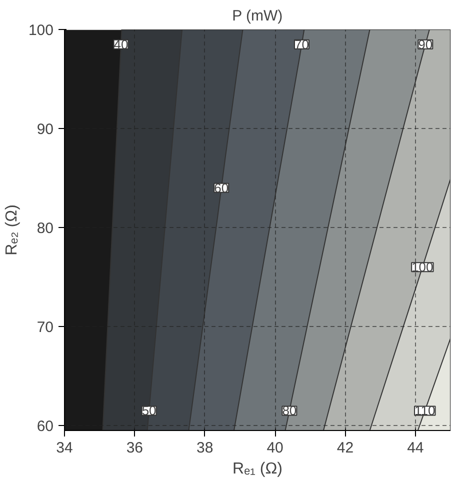 The height and width of the screenshot is (480, 462). What do you see at coordinates (205, 448) in the screenshot?
I see `x-tick-label: 38` at bounding box center [205, 448].